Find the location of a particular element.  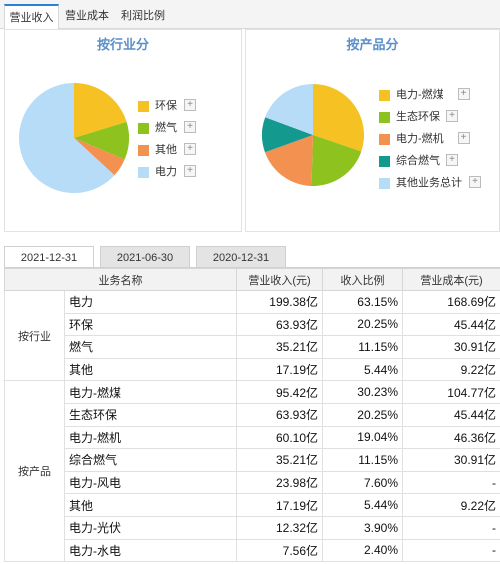

table-row: 生态环保 63.93亿 20.25% 45.44亿 is located at coordinates (252, 414).